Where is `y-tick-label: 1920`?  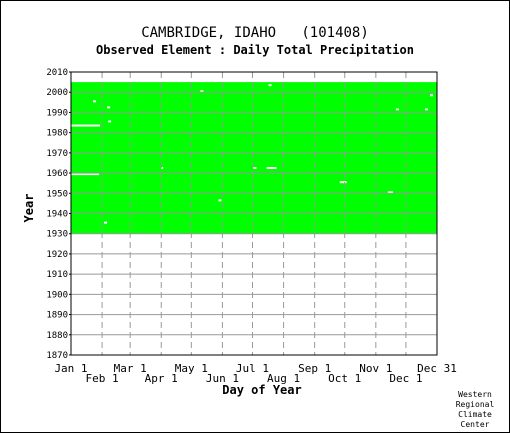 y-tick-label: 1920 is located at coordinates (57, 255).